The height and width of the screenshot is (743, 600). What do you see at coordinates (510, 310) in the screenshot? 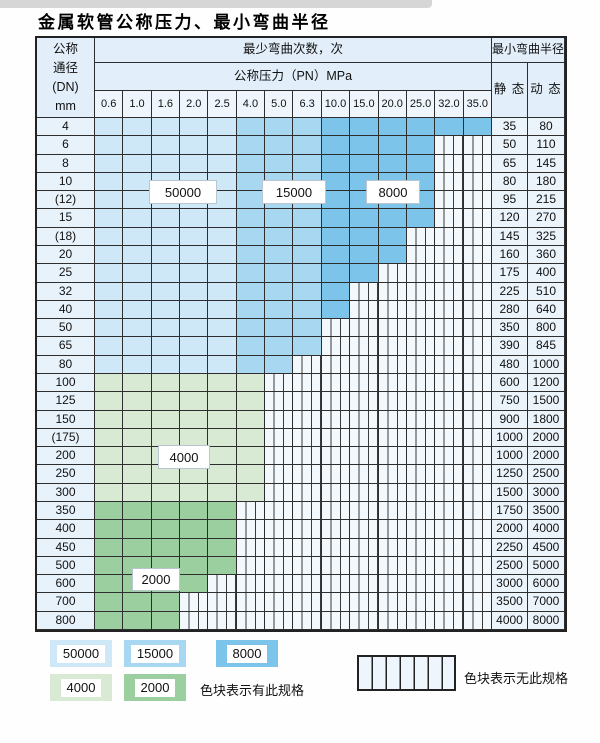
I see `cell-static: 280` at bounding box center [510, 310].